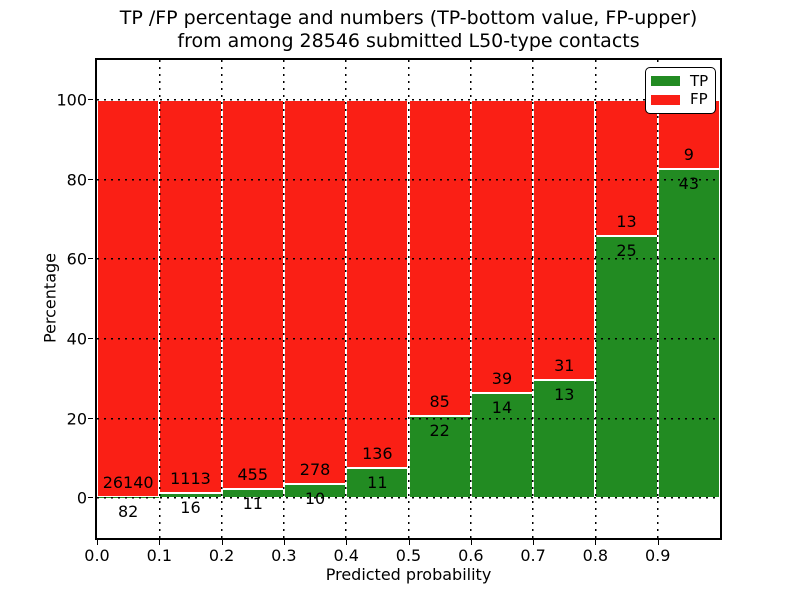  What do you see at coordinates (159, 555) in the screenshot?
I see `x-tick-label: 0.1` at bounding box center [159, 555].